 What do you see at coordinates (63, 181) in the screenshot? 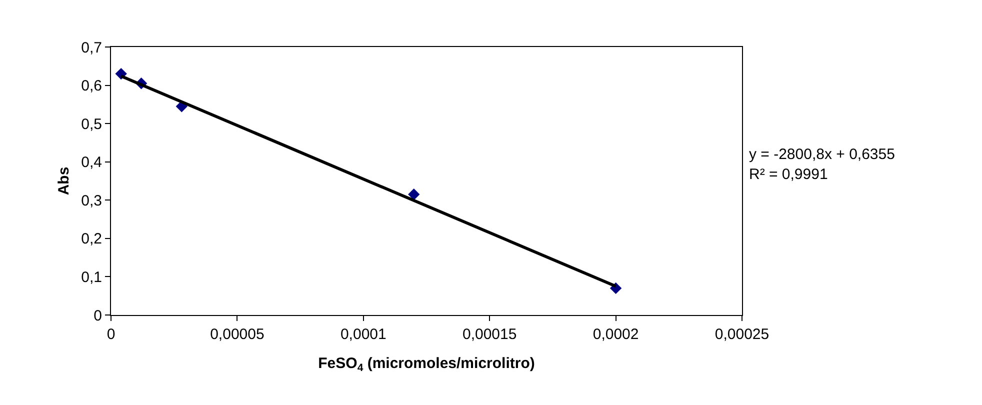
I see `y-axis-title: Abs` at bounding box center [63, 181].